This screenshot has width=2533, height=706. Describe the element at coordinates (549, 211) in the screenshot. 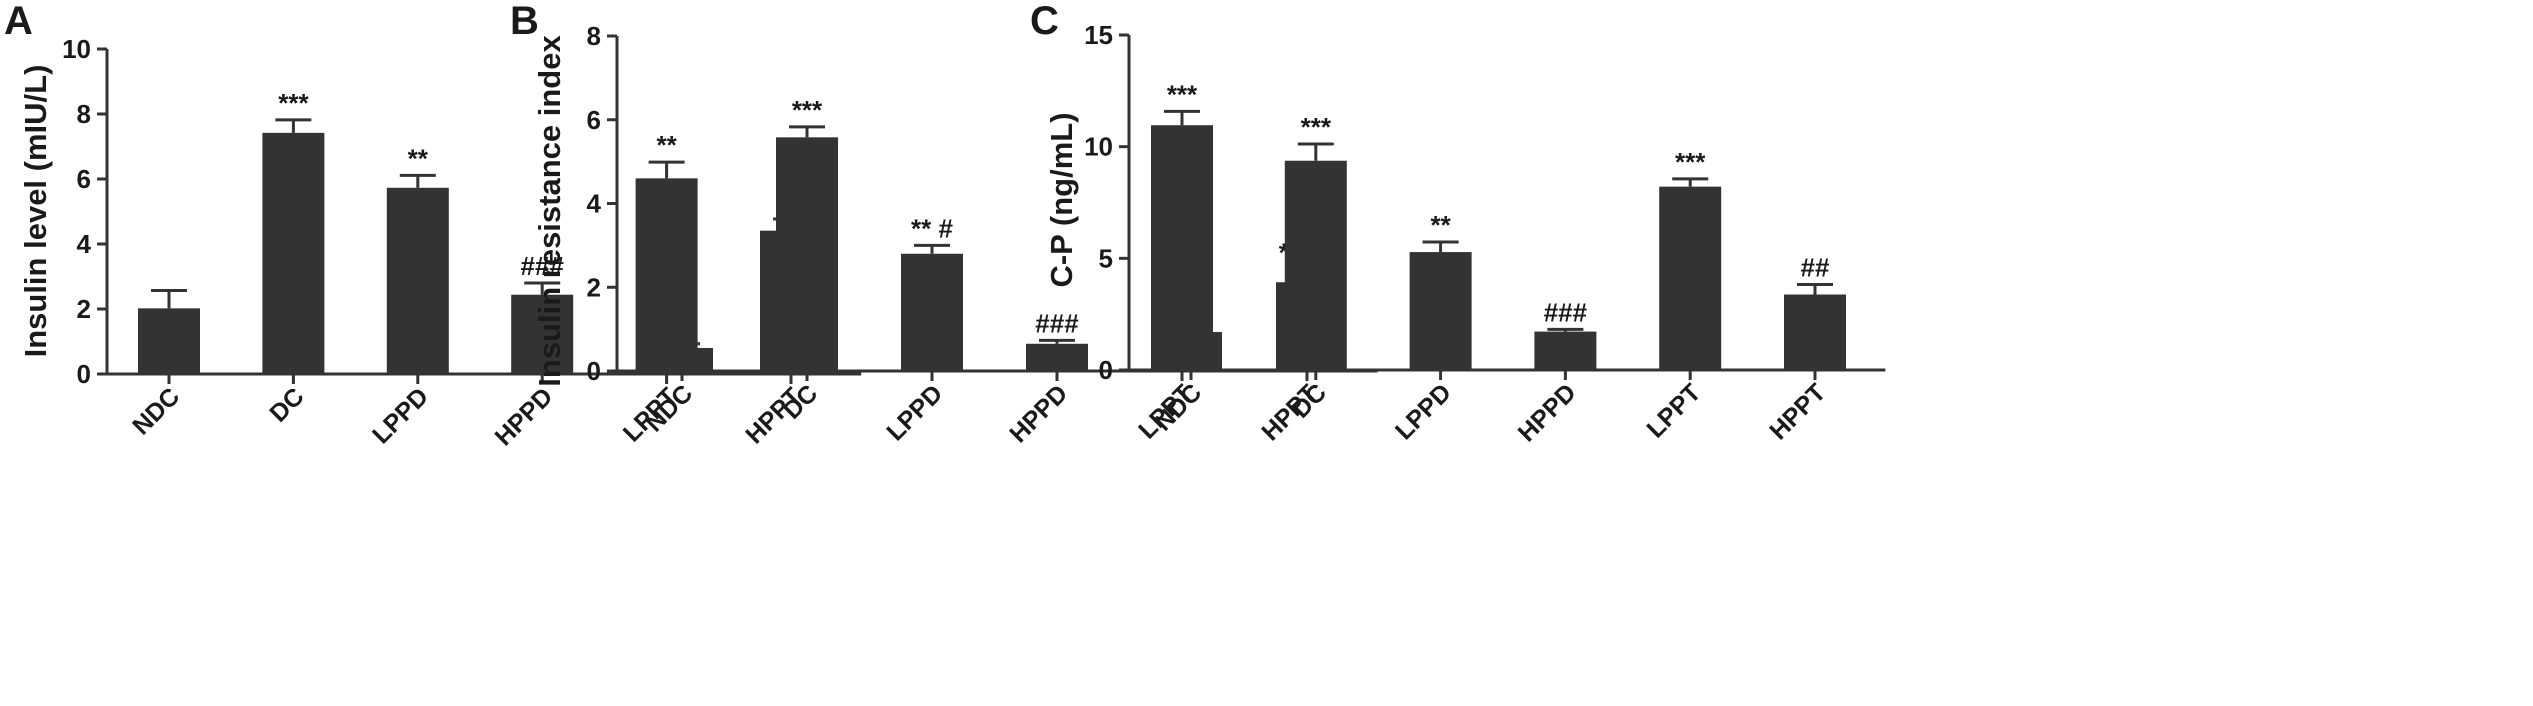

I see `y-axis-label: Insulin resistance index` at that location.